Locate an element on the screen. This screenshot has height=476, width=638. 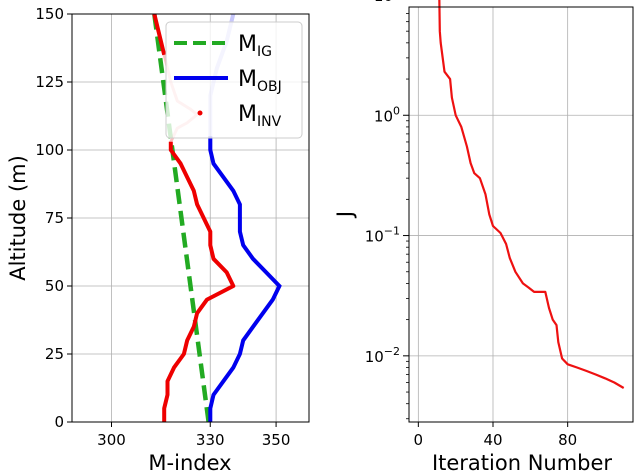
legend-label-inv: MINV is located at coordinates (260, 116).